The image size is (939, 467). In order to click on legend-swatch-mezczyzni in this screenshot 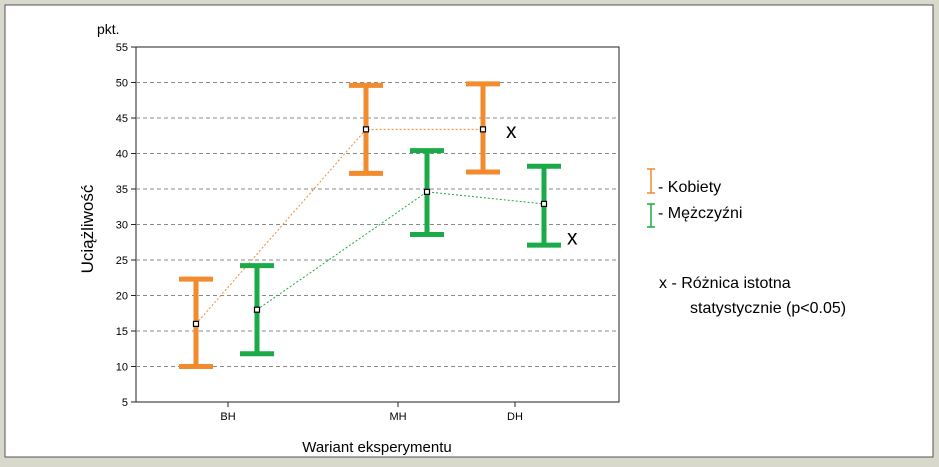, I will do `click(651, 215)`.